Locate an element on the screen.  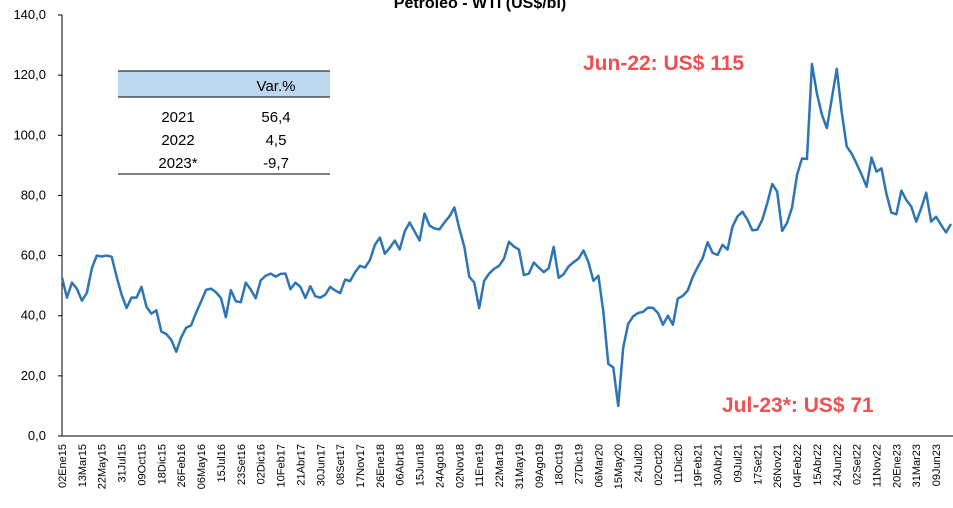
x-tick-label: 24Jun22 is located at coordinates (838, 465).